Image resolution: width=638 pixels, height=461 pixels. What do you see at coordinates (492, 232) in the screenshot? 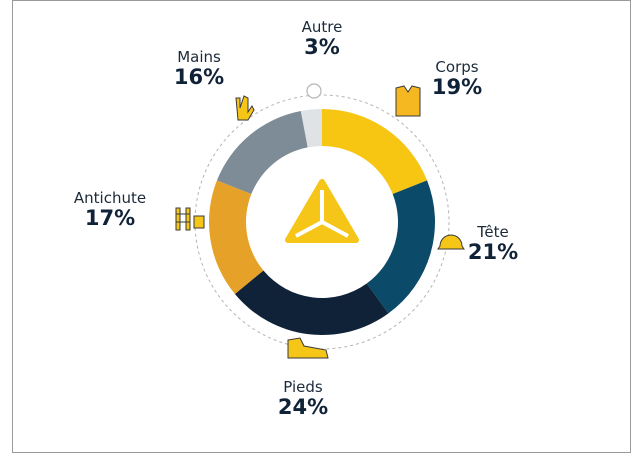
I see `category-label: Tête` at bounding box center [492, 232].